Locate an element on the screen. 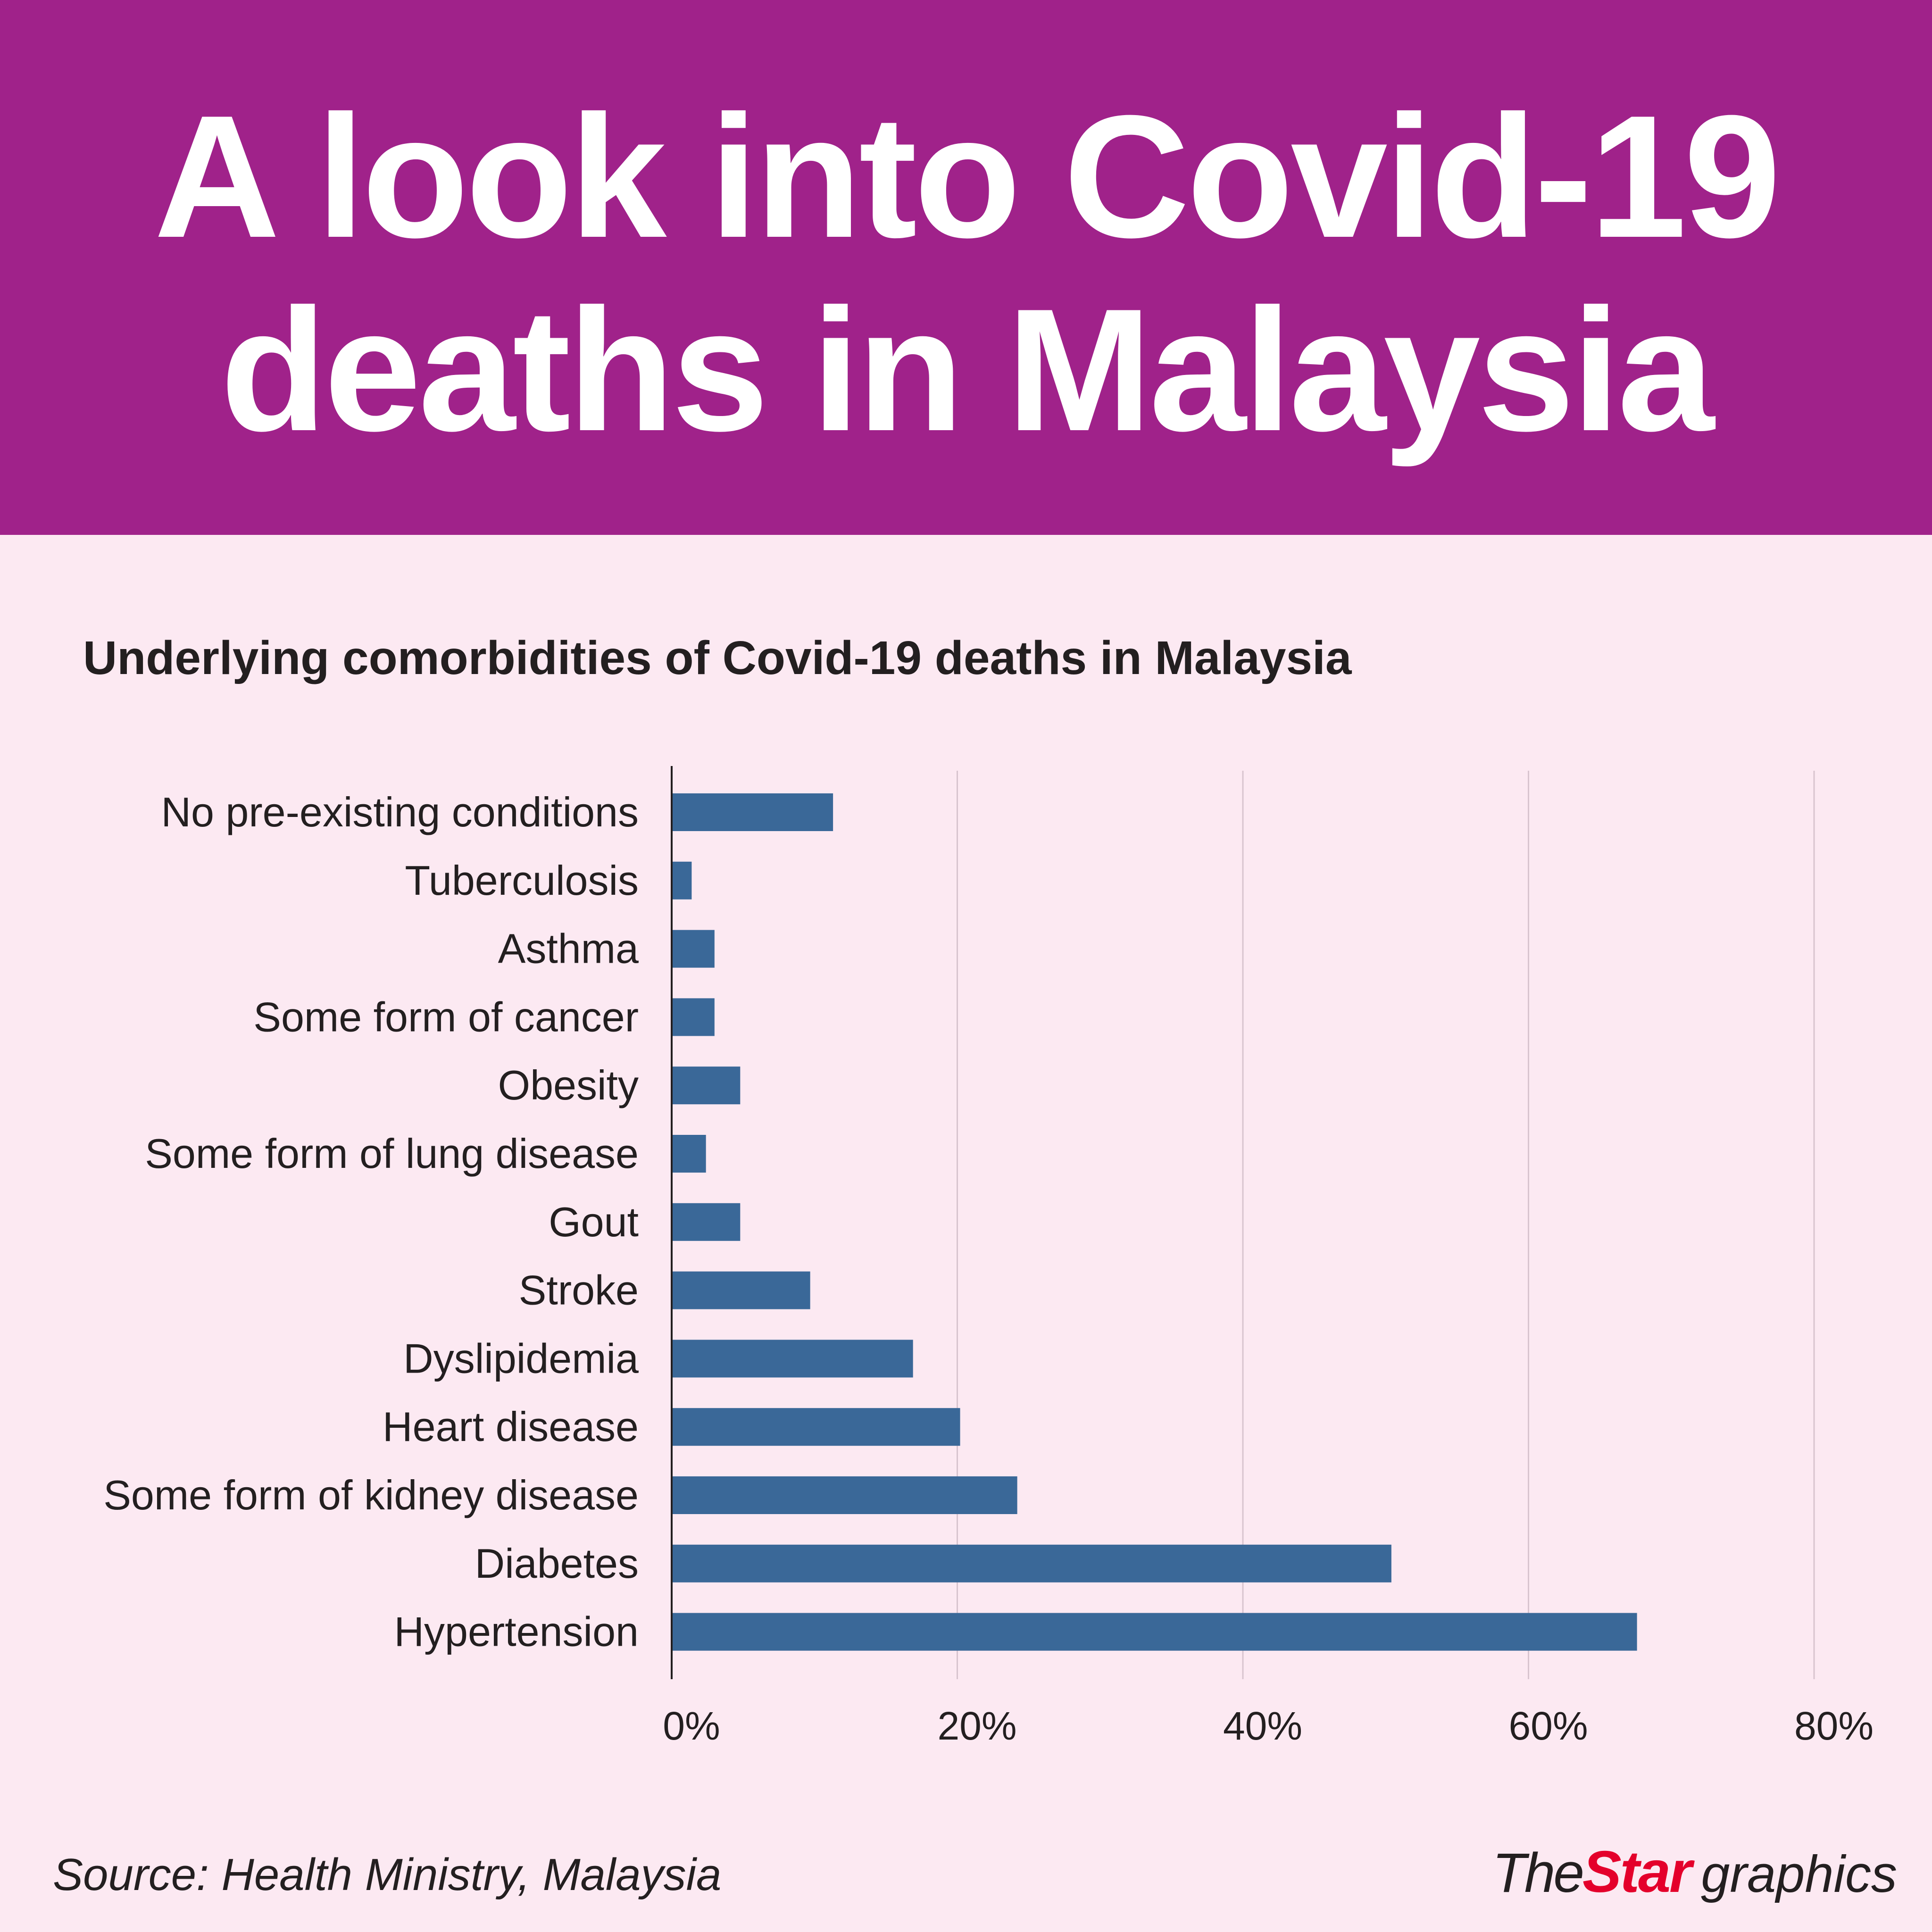 Image resolution: width=1932 pixels, height=1932 pixels. category-label: Hypertension is located at coordinates (517, 1631).